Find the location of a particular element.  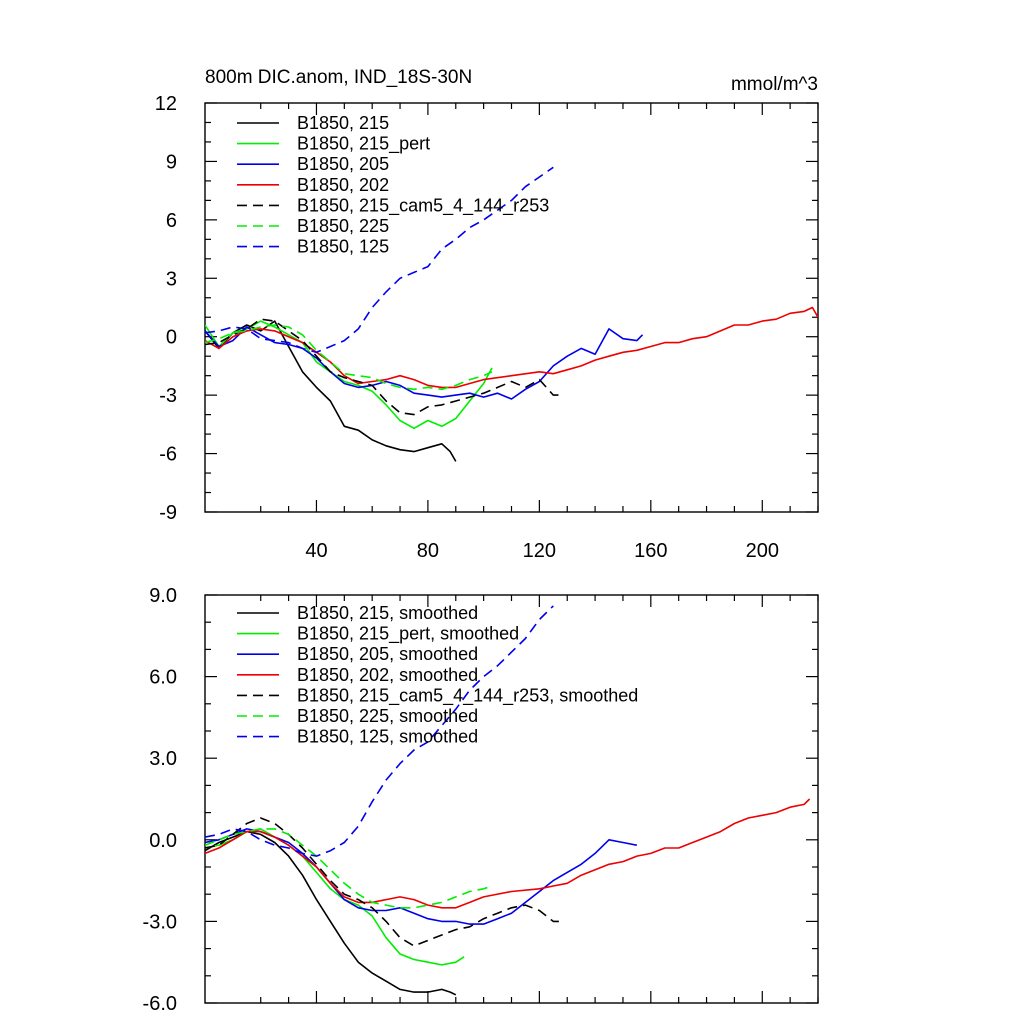

legend-label-4: B1850, 215_cam5_4_144_r253, smoothed is located at coordinates (467, 695).